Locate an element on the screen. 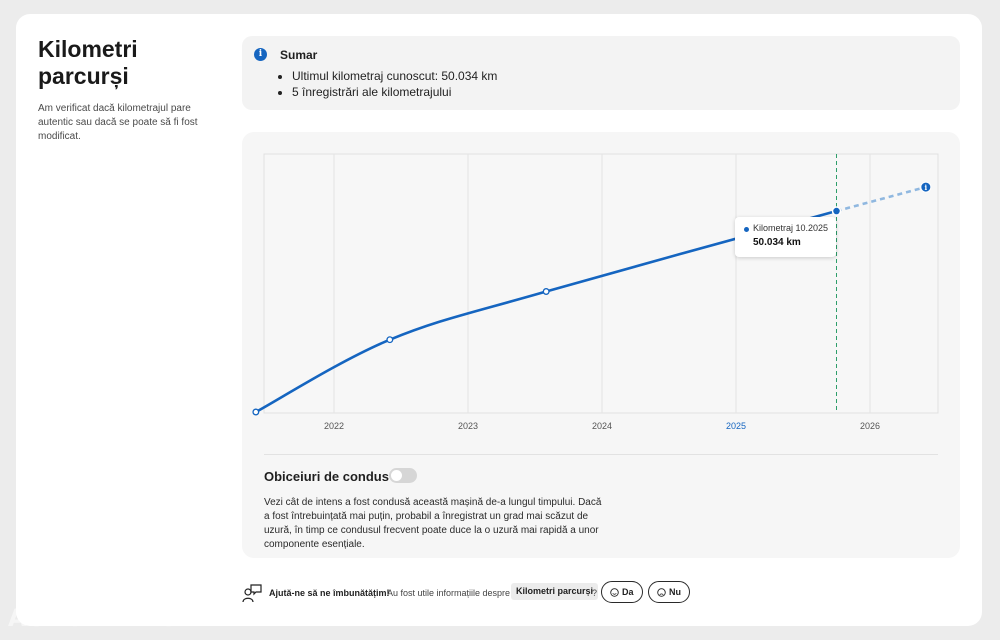 This screenshot has width=1000, height=640. tooltip-label: Kilometraj 10.2025 is located at coordinates (791, 228).